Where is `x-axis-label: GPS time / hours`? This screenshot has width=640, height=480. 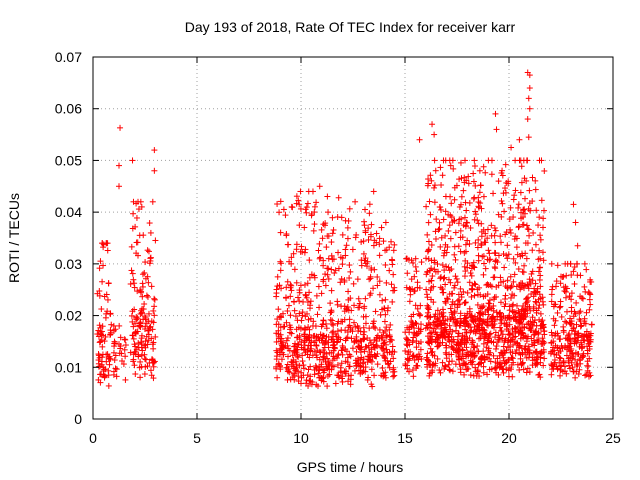
x-axis-label: GPS time / hours is located at coordinates (350, 467).